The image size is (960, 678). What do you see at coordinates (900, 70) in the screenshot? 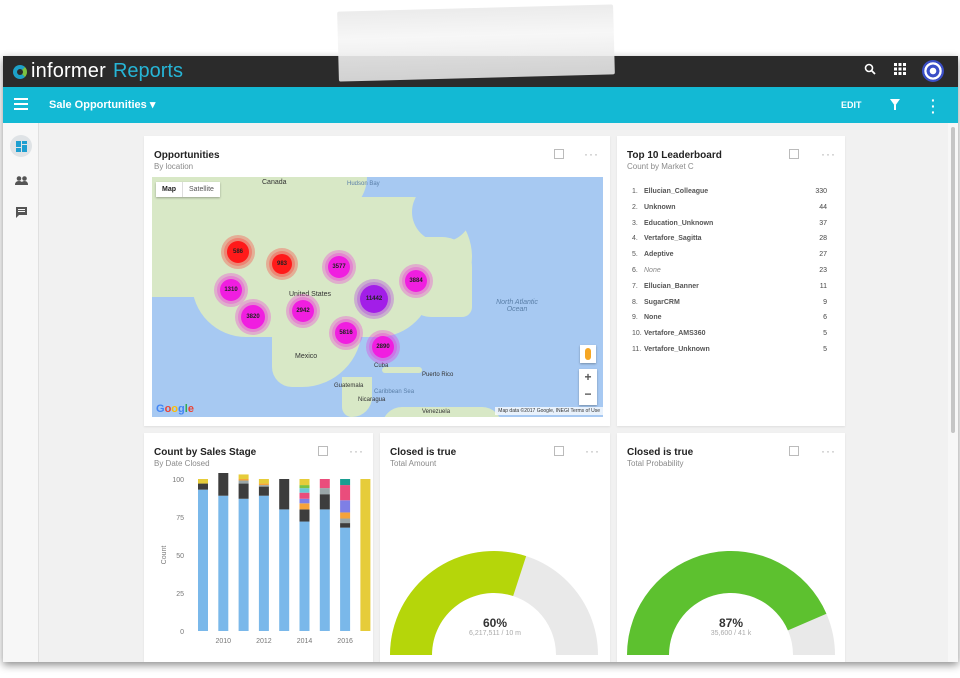
I see `apps-grid-icon` at bounding box center [900, 70].